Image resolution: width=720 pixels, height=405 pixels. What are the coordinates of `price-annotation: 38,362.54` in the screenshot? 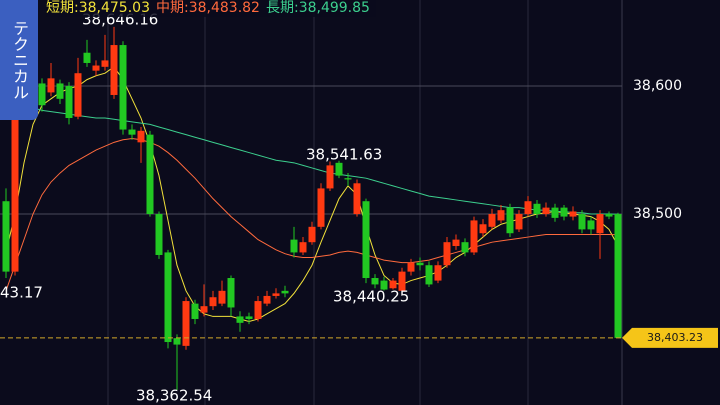 It's located at (174, 396).